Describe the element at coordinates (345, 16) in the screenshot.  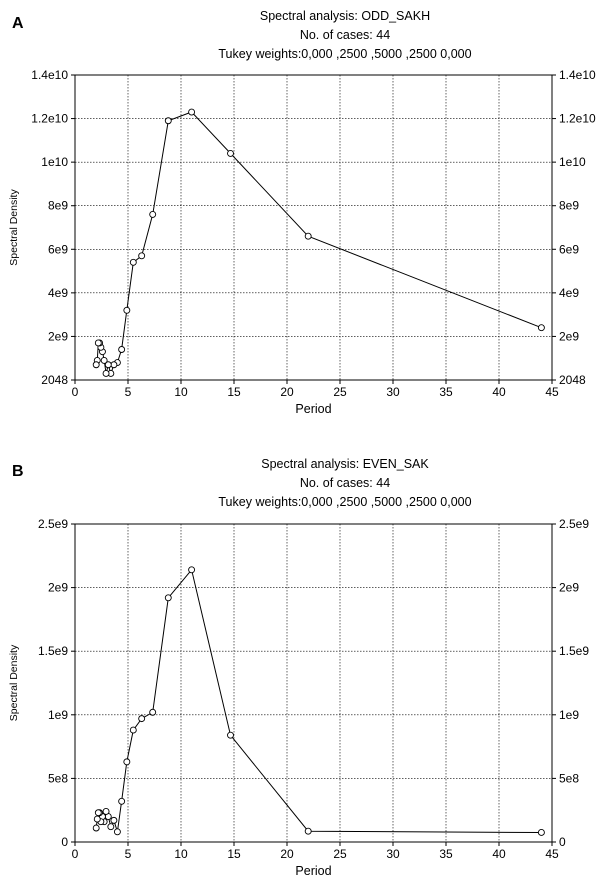
I see `chart-title-line: Spectral analysis: ODD_SAKH` at that location.